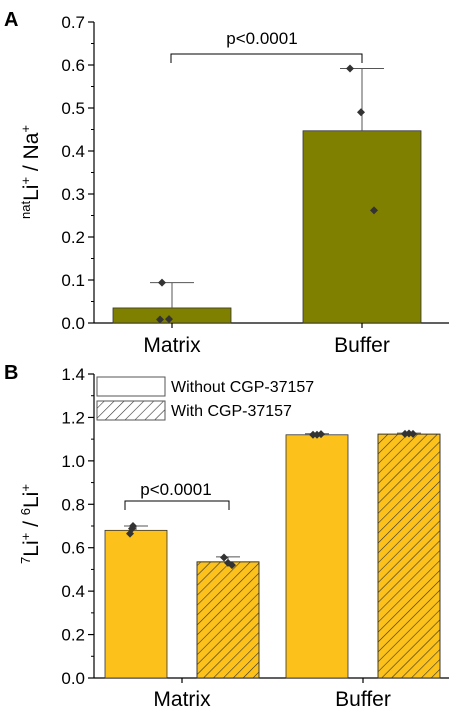 The width and height of the screenshot is (457, 709). What do you see at coordinates (73, 635) in the screenshot?
I see `panel-b-ytick-label: 0.2` at bounding box center [73, 635].